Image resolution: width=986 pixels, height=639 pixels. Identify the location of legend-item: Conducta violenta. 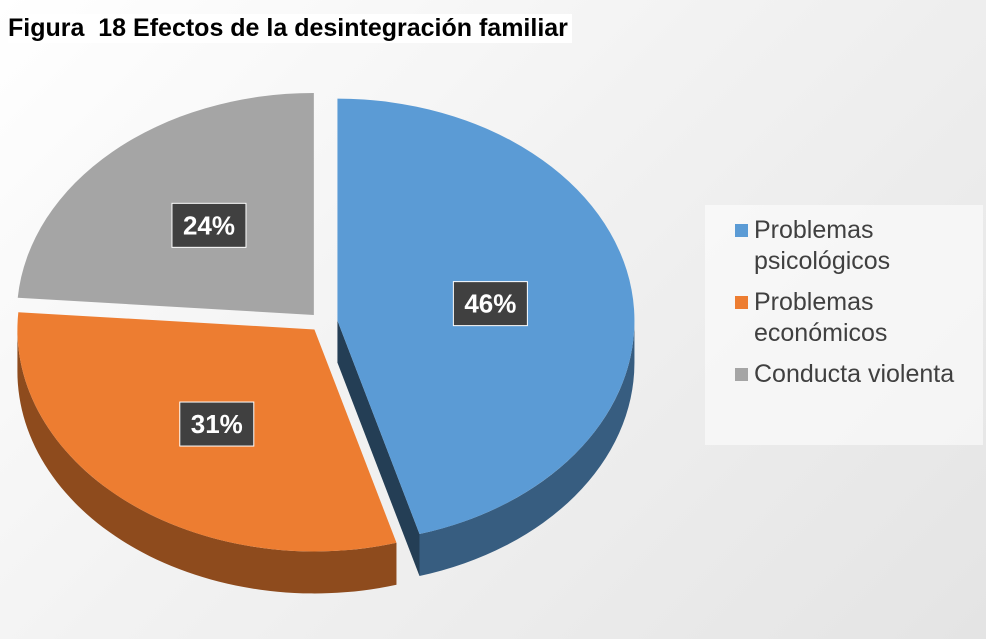
(859, 374).